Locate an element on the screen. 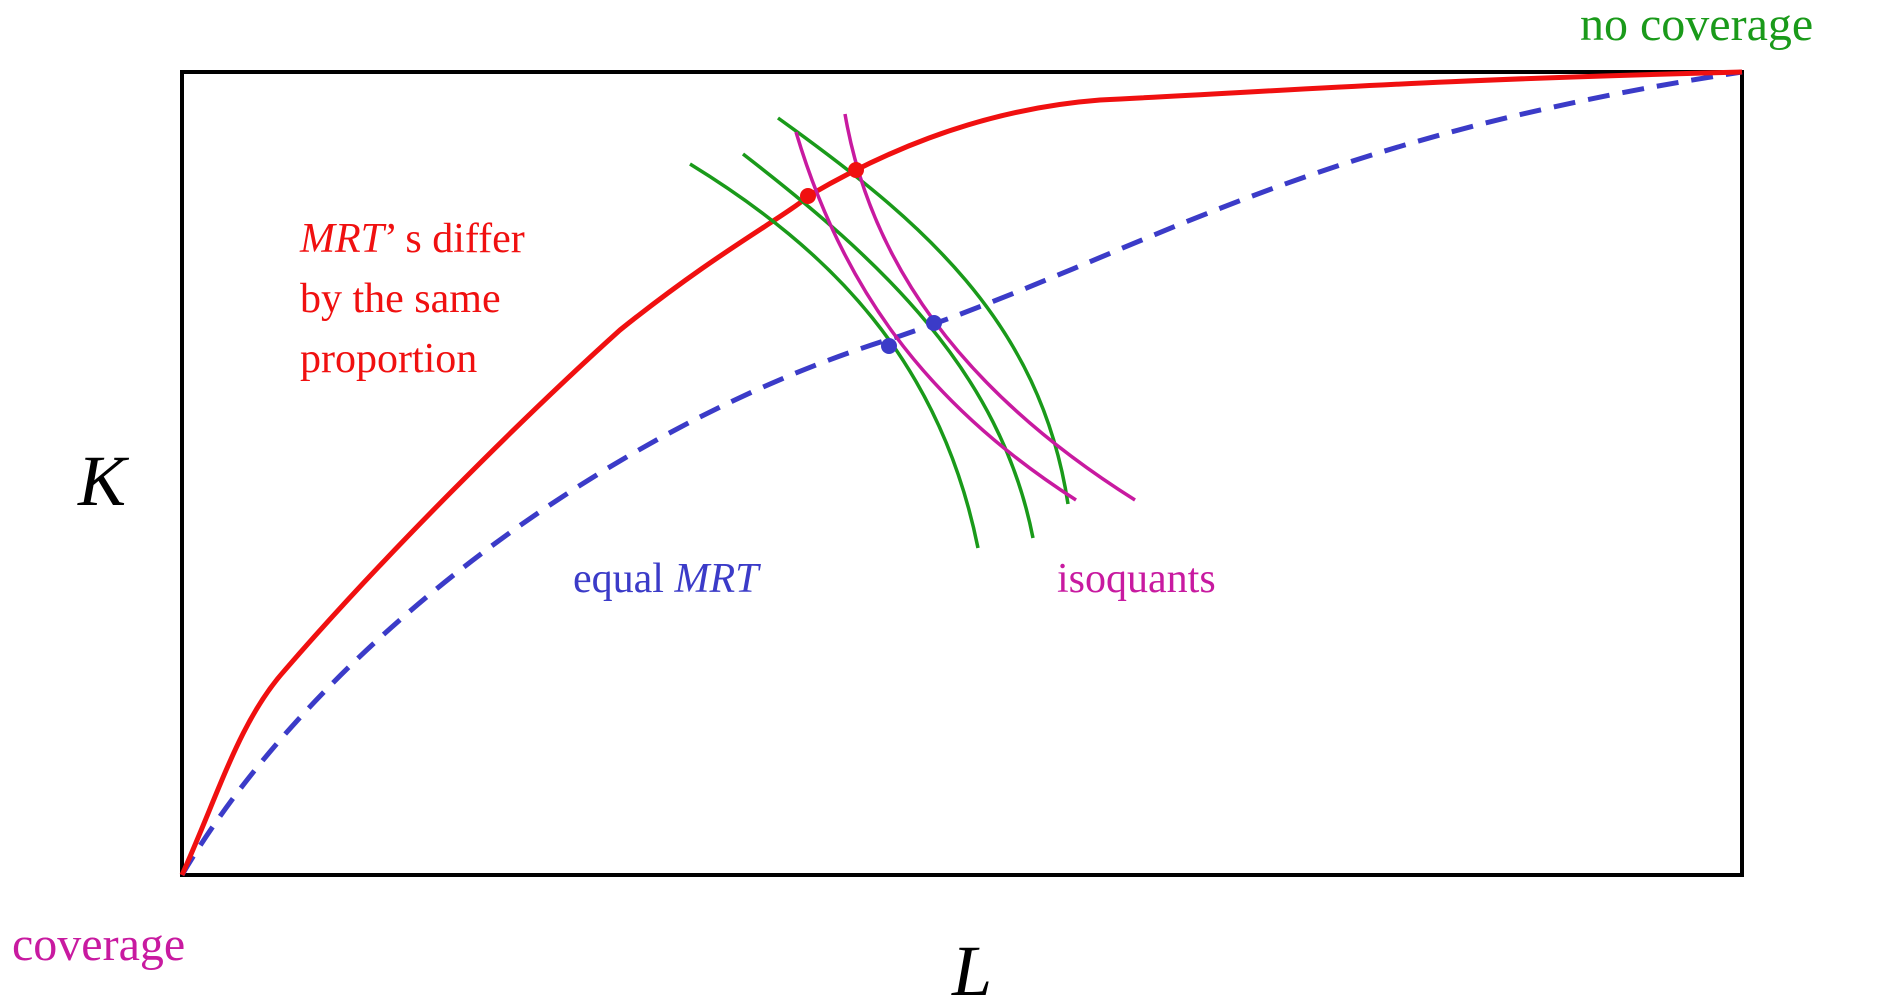  isoquants-label: isoquants is located at coordinates (1136, 579).